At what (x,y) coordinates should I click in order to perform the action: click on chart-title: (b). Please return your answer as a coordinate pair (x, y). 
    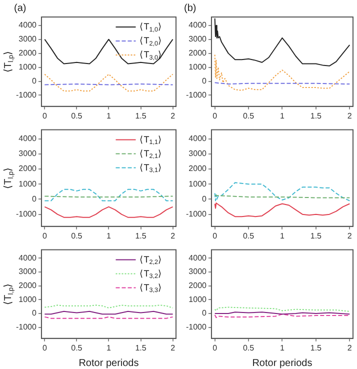
    Looking at the image, I should click on (190, 8).